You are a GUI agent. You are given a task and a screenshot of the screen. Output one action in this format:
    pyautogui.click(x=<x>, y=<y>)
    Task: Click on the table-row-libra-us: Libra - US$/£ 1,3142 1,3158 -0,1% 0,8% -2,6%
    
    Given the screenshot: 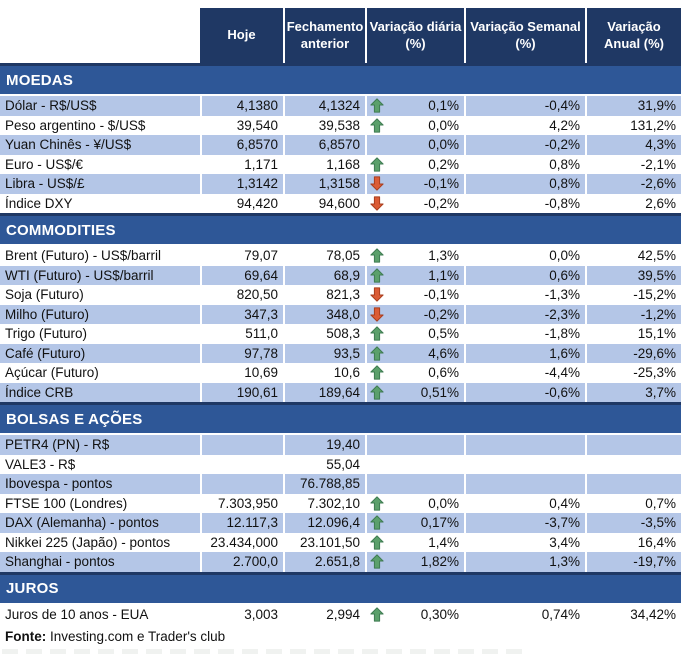 What is the action you would take?
    pyautogui.click(x=340, y=184)
    